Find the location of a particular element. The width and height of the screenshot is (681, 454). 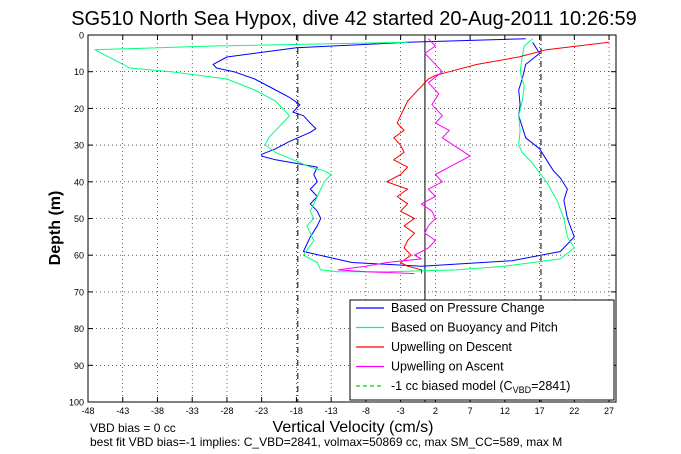

legend-box is located at coordinates (482, 350).